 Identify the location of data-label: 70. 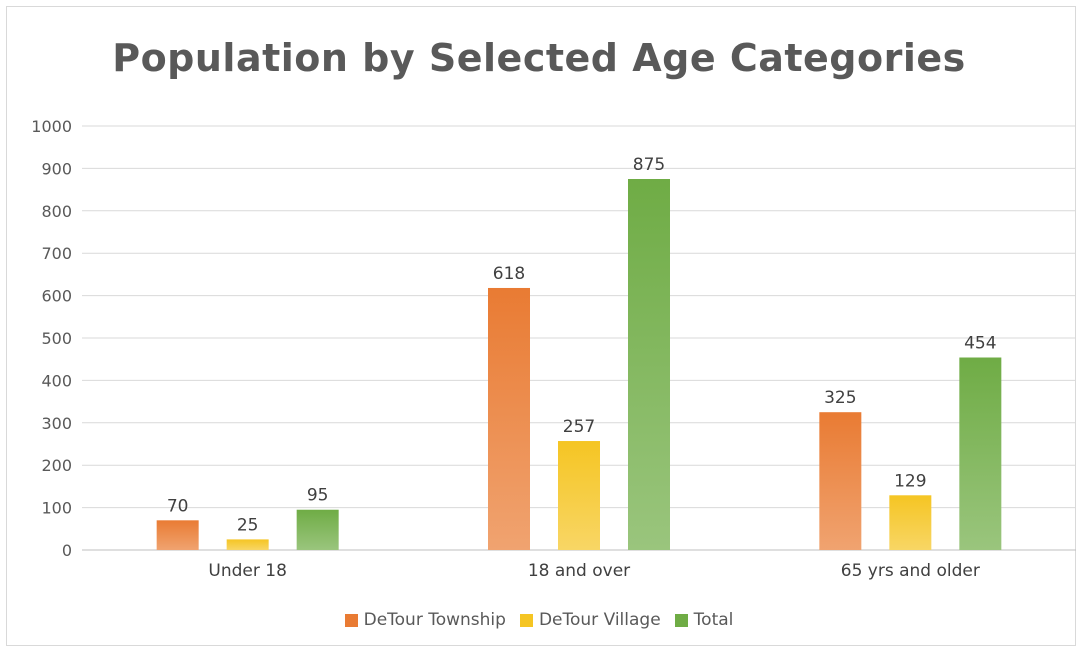
(178, 506).